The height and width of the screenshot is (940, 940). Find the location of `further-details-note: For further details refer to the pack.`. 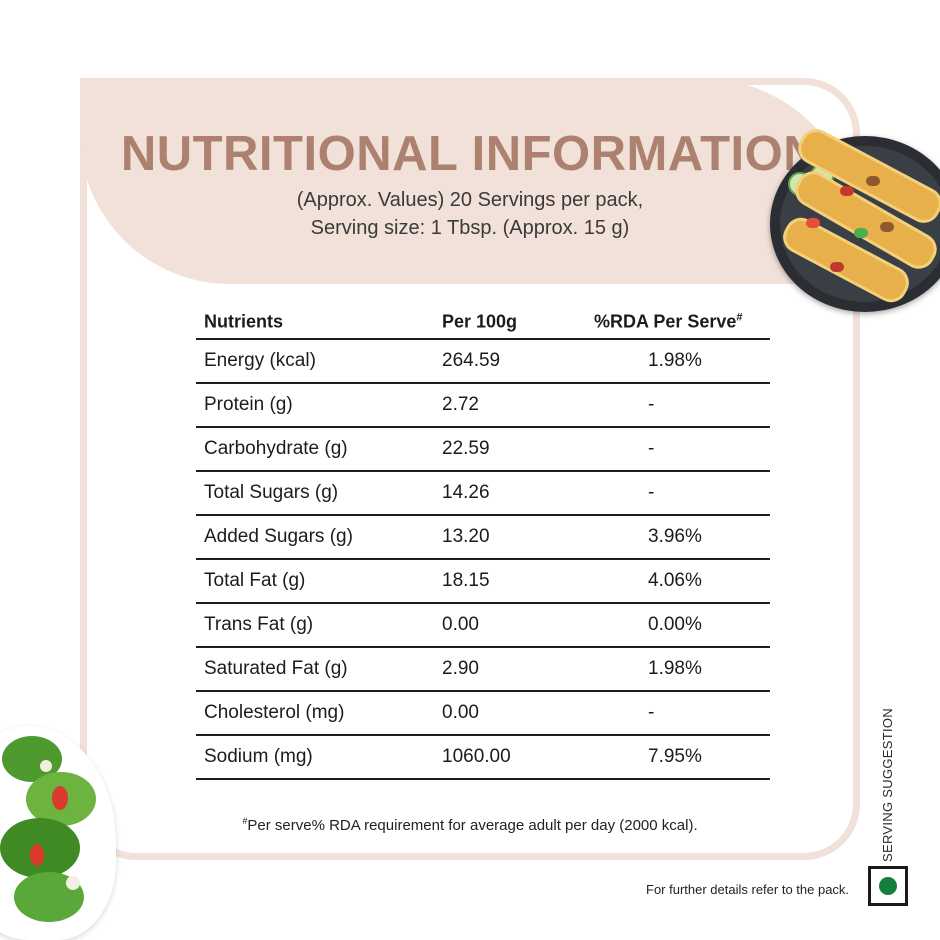

further-details-note: For further details refer to the pack. is located at coordinates (748, 889).